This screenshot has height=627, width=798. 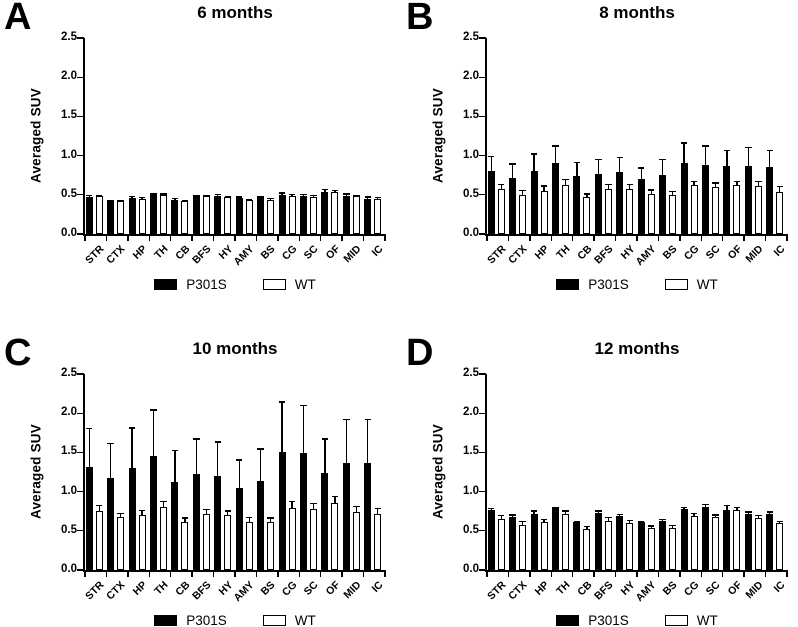 What do you see at coordinates (292, 539) in the screenshot?
I see `bar-wt-cg` at bounding box center [292, 539].